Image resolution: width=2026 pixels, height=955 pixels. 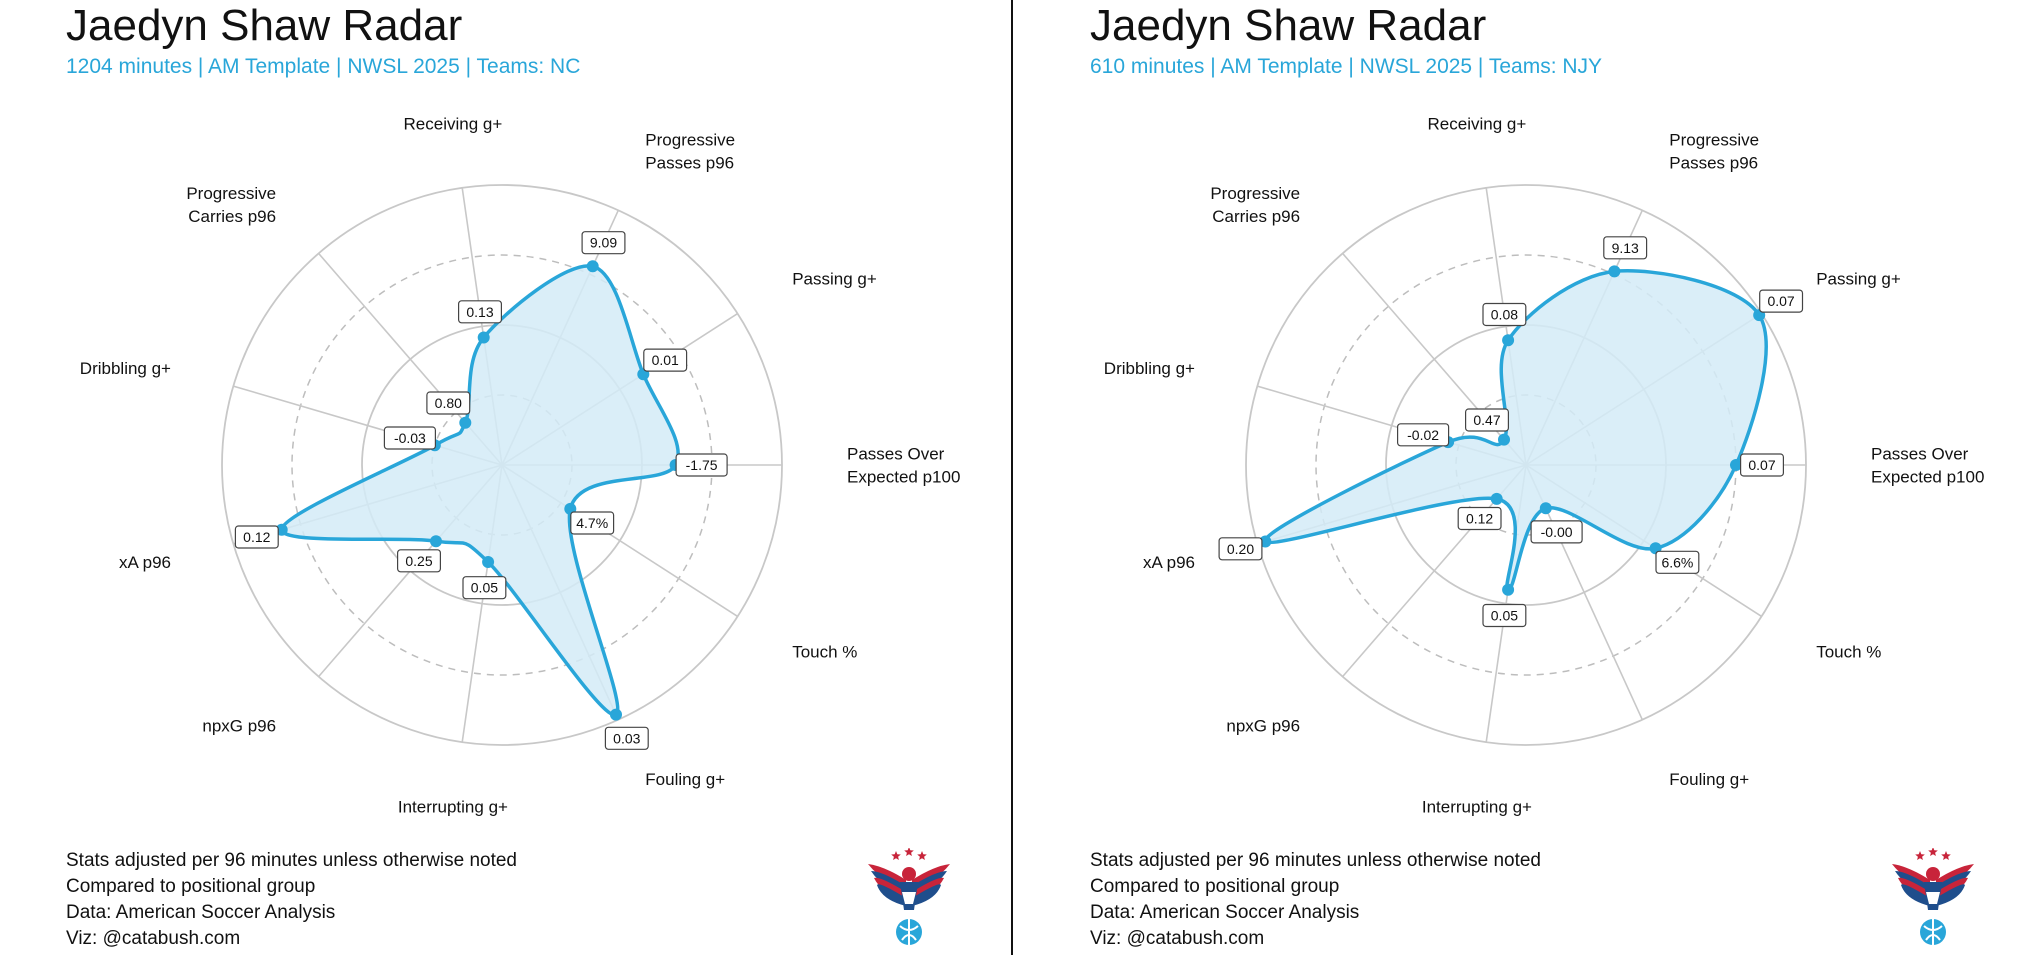 What do you see at coordinates (1927, 466) in the screenshot?
I see `axis-label: Passes Over Expected p100` at bounding box center [1927, 466].